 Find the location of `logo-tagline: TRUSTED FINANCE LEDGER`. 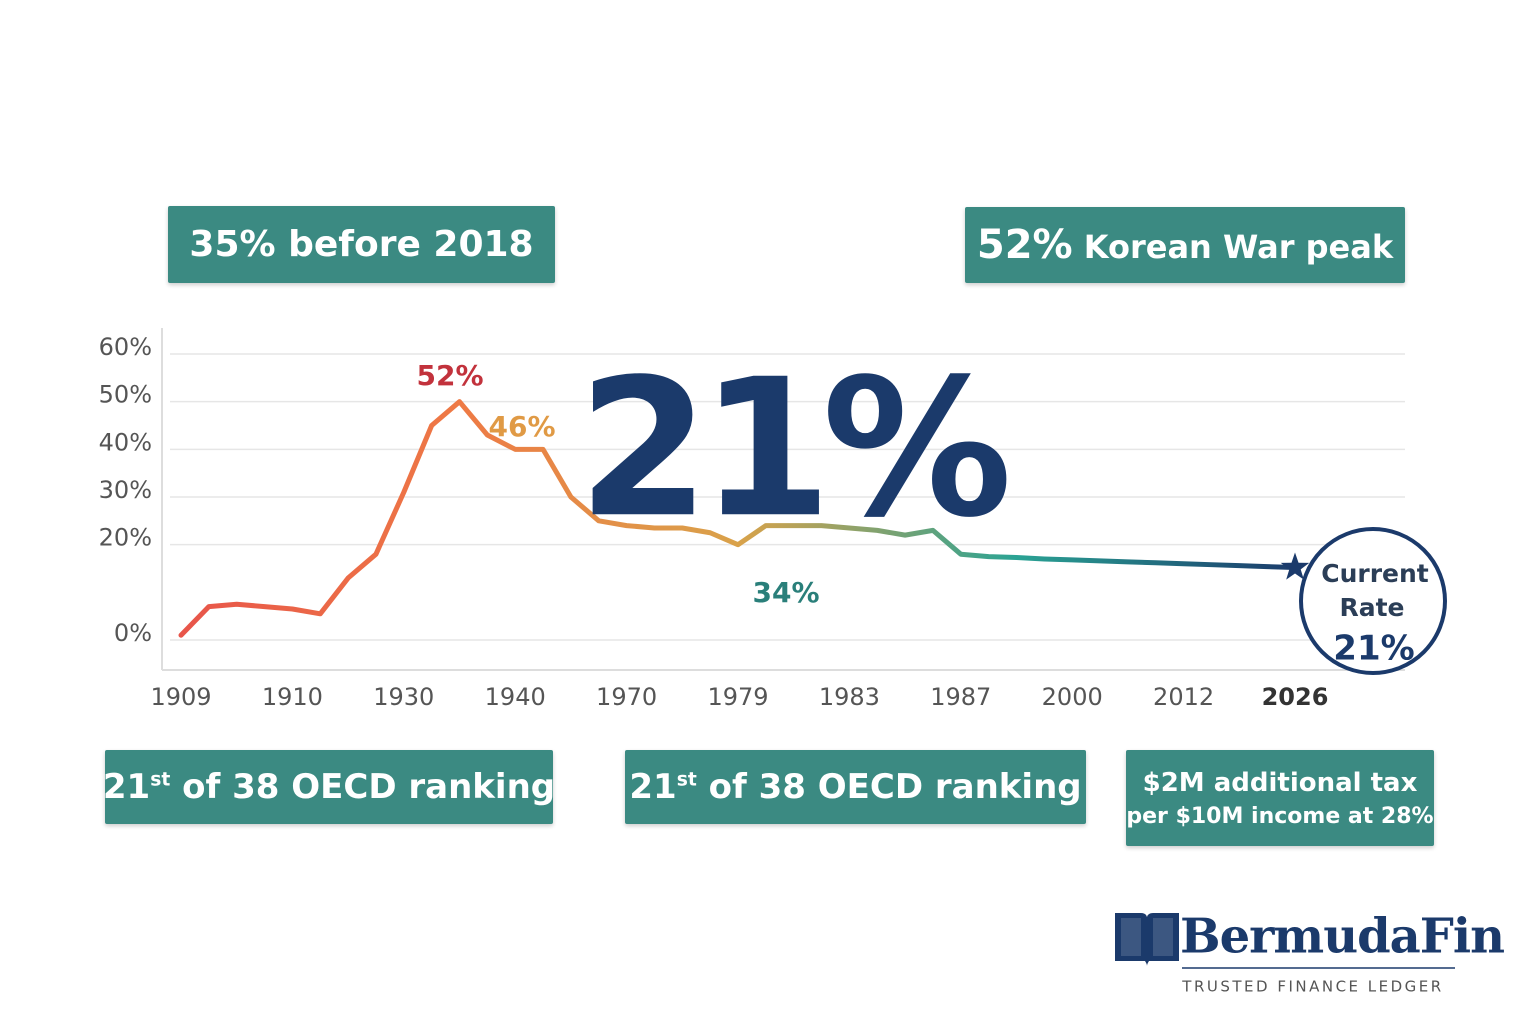

logo-tagline: TRUSTED FINANCE LEDGER is located at coordinates (1312, 987).